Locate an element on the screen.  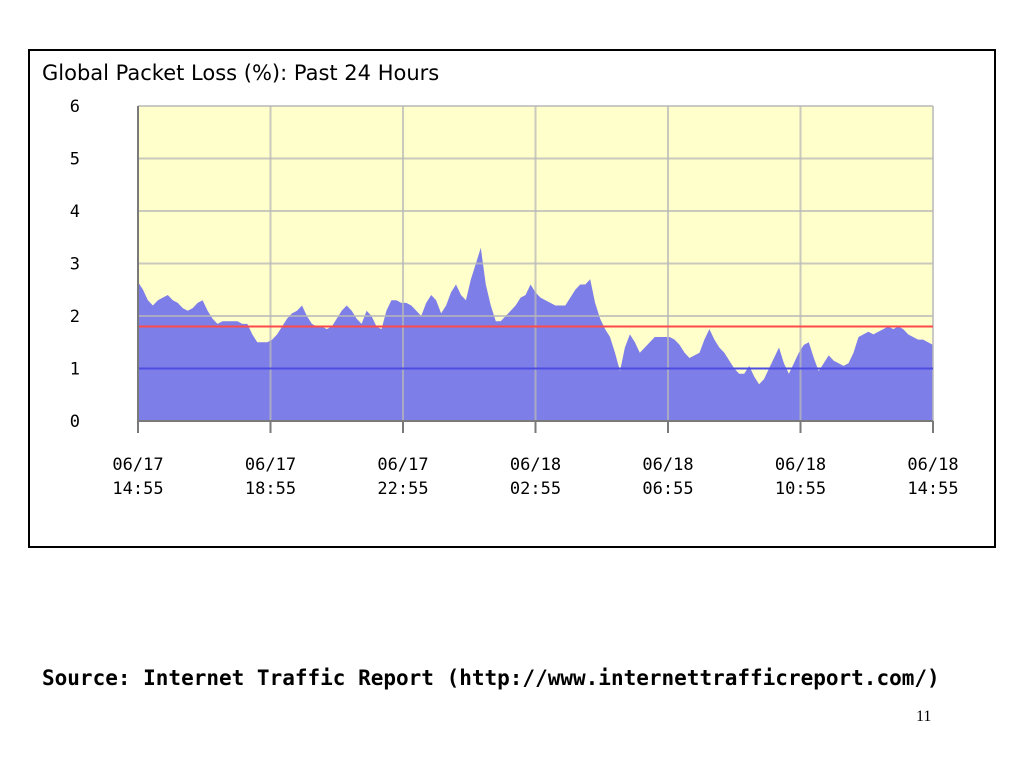
x-tick-label-time: 02:55 is located at coordinates (535, 489).